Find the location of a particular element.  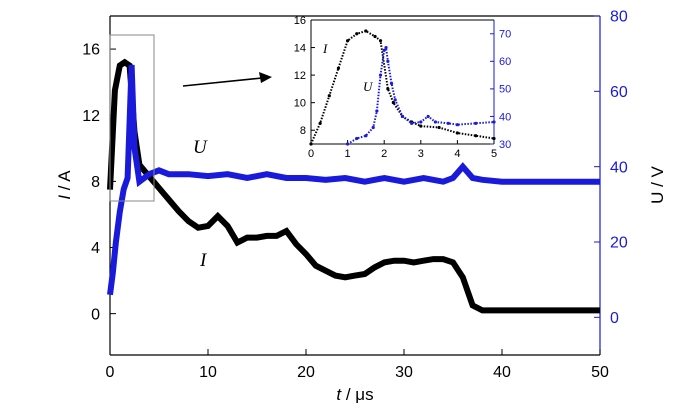

main-x-tick-label: 30 is located at coordinates (404, 372).